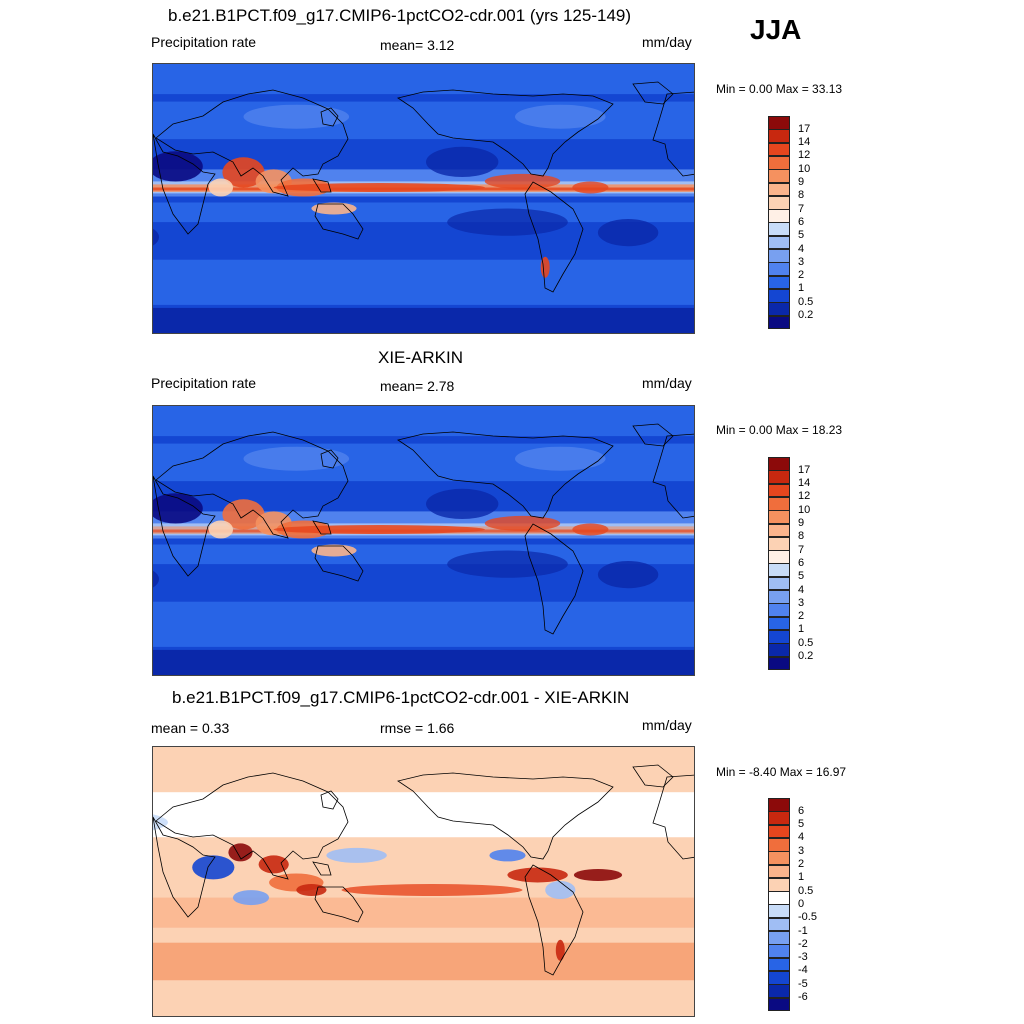 The width and height of the screenshot is (1024, 1024). I want to click on panel-1-variable-label: Precipitation rate, so click(204, 42).